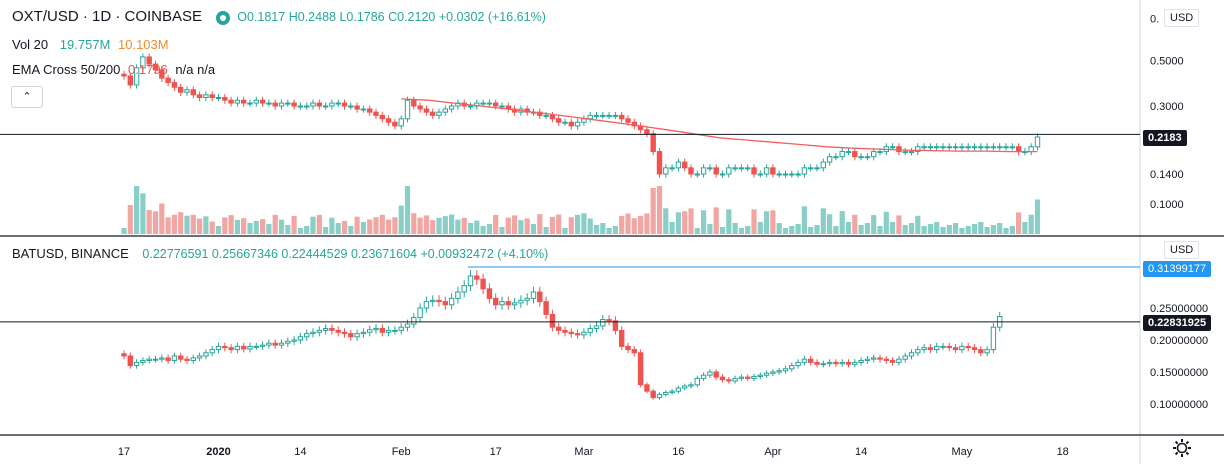  I want to click on bat-price-tick: 0.10000000, so click(1179, 405).